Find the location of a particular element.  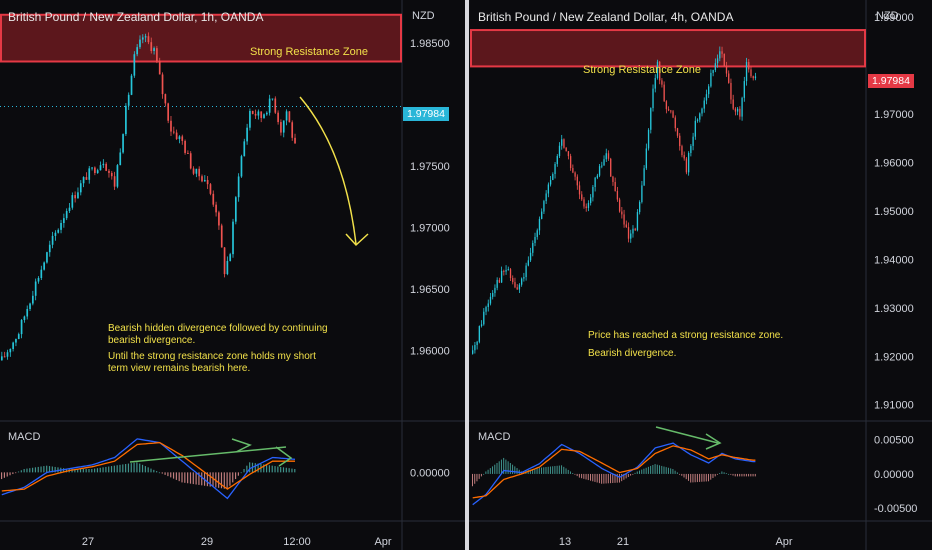

right-macd-signal-line is located at coordinates (614, 472).